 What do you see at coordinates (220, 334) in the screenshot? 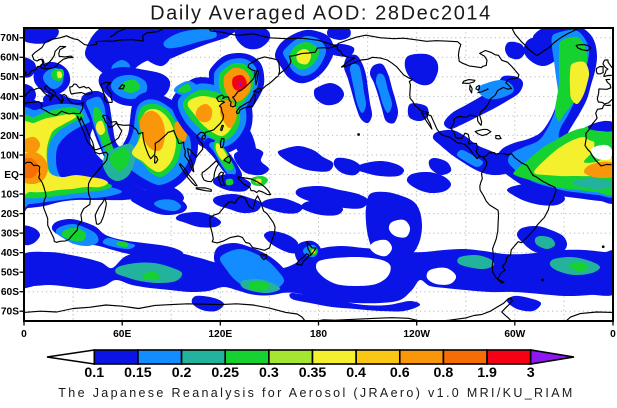
I see `svg-text: 120E` at bounding box center [220, 334].